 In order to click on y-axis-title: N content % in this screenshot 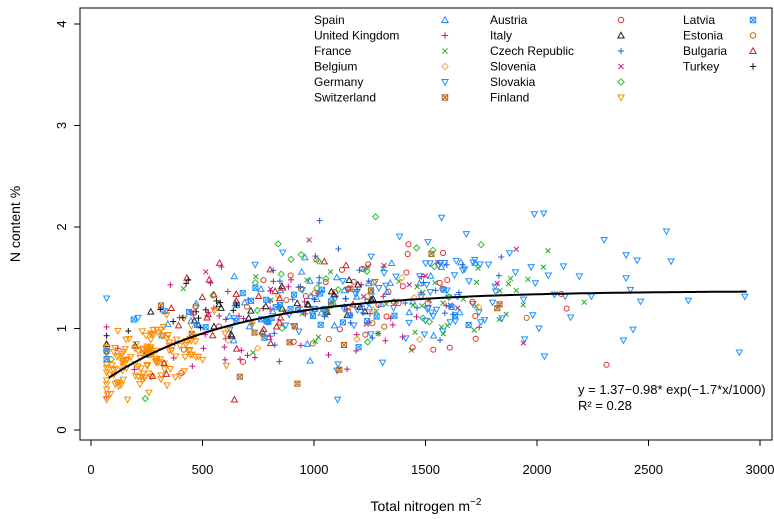, I will do `click(15, 224)`.